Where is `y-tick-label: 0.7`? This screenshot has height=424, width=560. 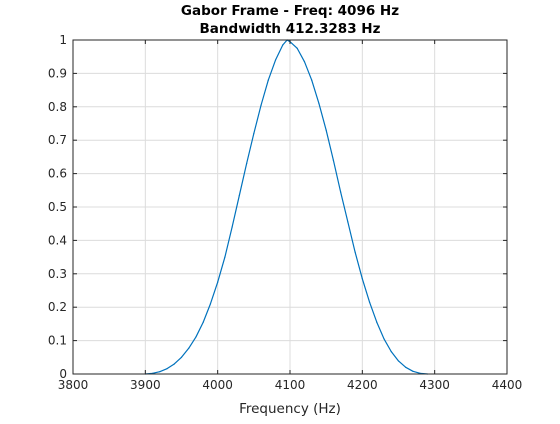 y-tick-label: 0.7 is located at coordinates (57, 140).